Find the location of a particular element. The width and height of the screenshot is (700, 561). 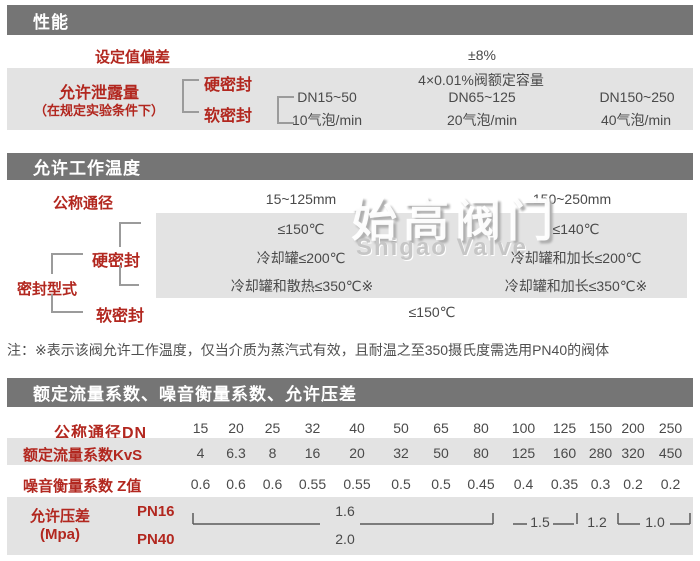

leak-col-rate: 40气泡/min is located at coordinates (636, 120).